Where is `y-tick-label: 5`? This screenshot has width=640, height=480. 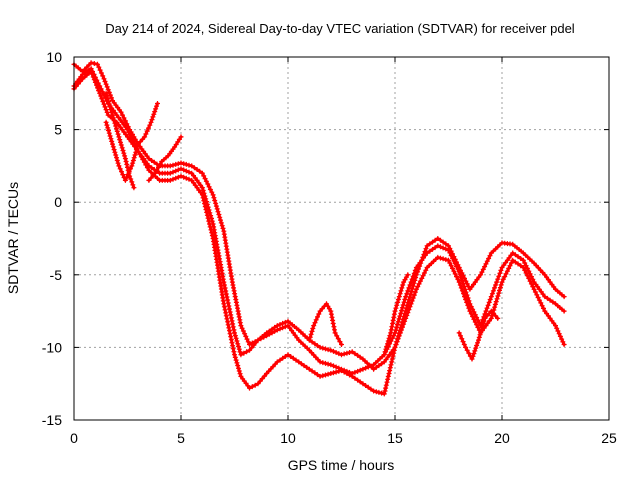
y-tick-label: 5 is located at coordinates (58, 130).